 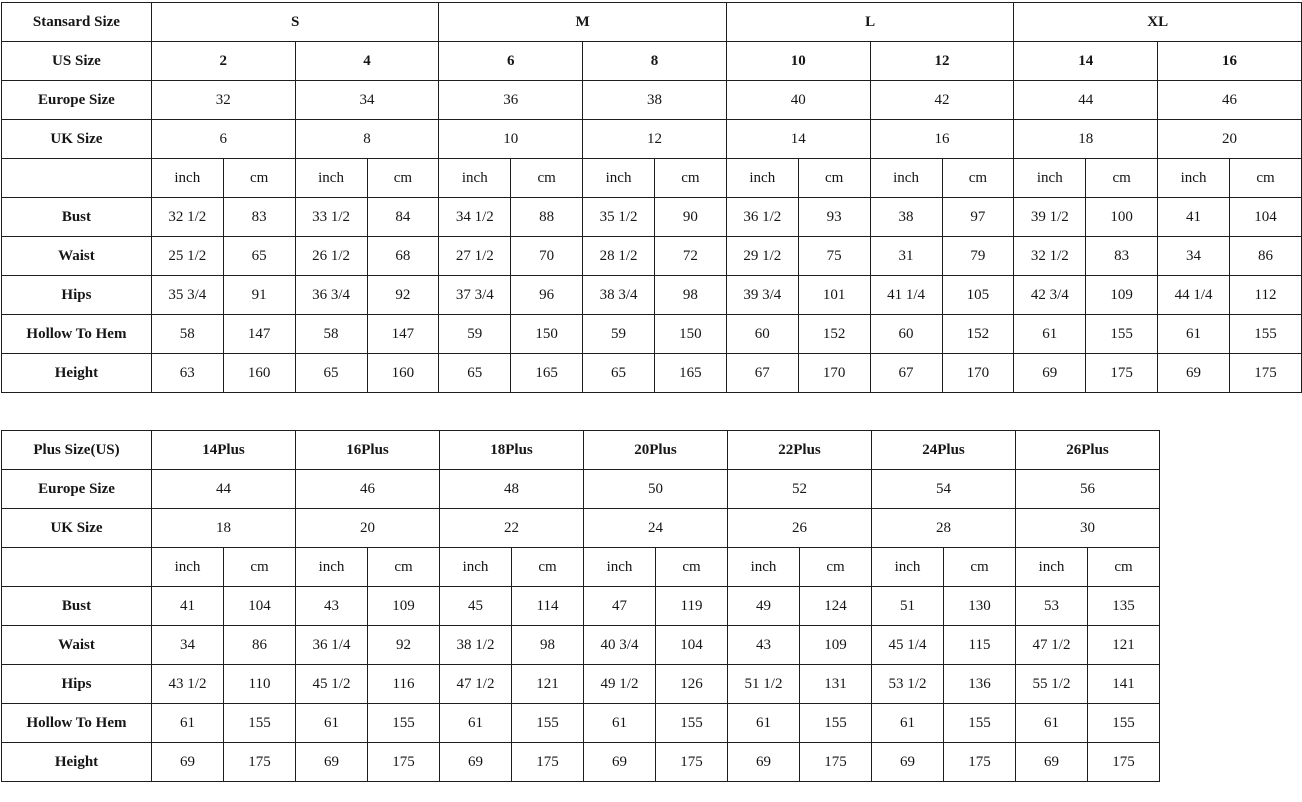 What do you see at coordinates (76, 606) in the screenshot?
I see `row-header-cell: Bust` at bounding box center [76, 606].